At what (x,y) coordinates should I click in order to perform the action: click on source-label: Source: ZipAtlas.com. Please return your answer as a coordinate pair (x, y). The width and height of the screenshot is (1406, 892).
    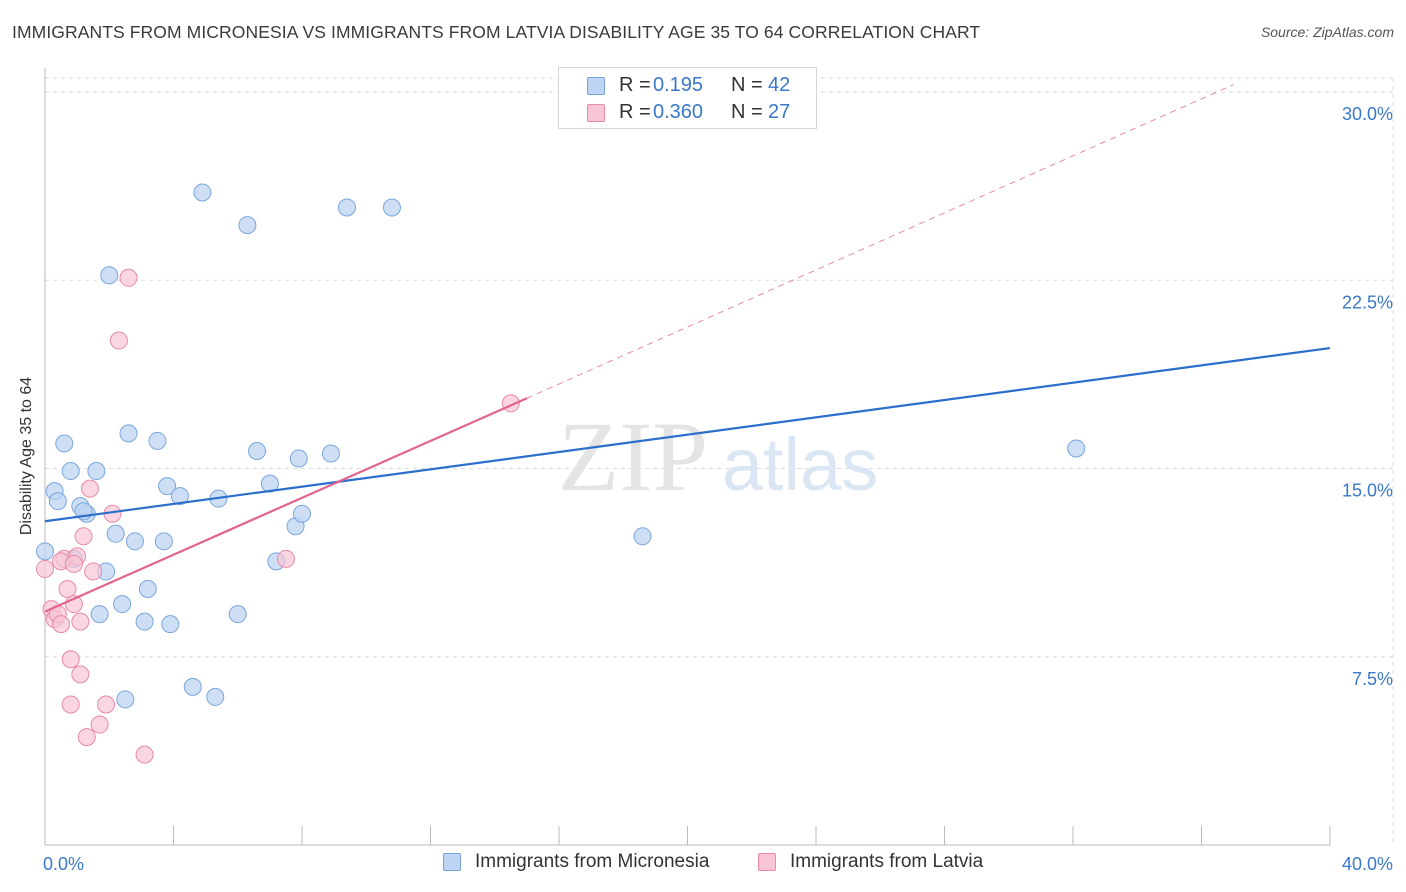
    Looking at the image, I should click on (1327, 32).